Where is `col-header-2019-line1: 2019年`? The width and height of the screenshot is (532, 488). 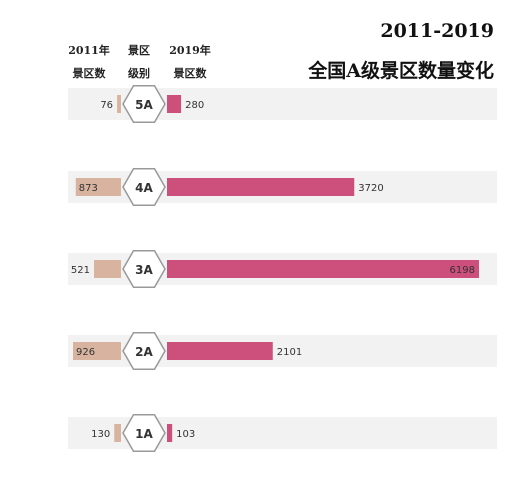
col-header-2019-line1: 2019年 is located at coordinates (190, 50).